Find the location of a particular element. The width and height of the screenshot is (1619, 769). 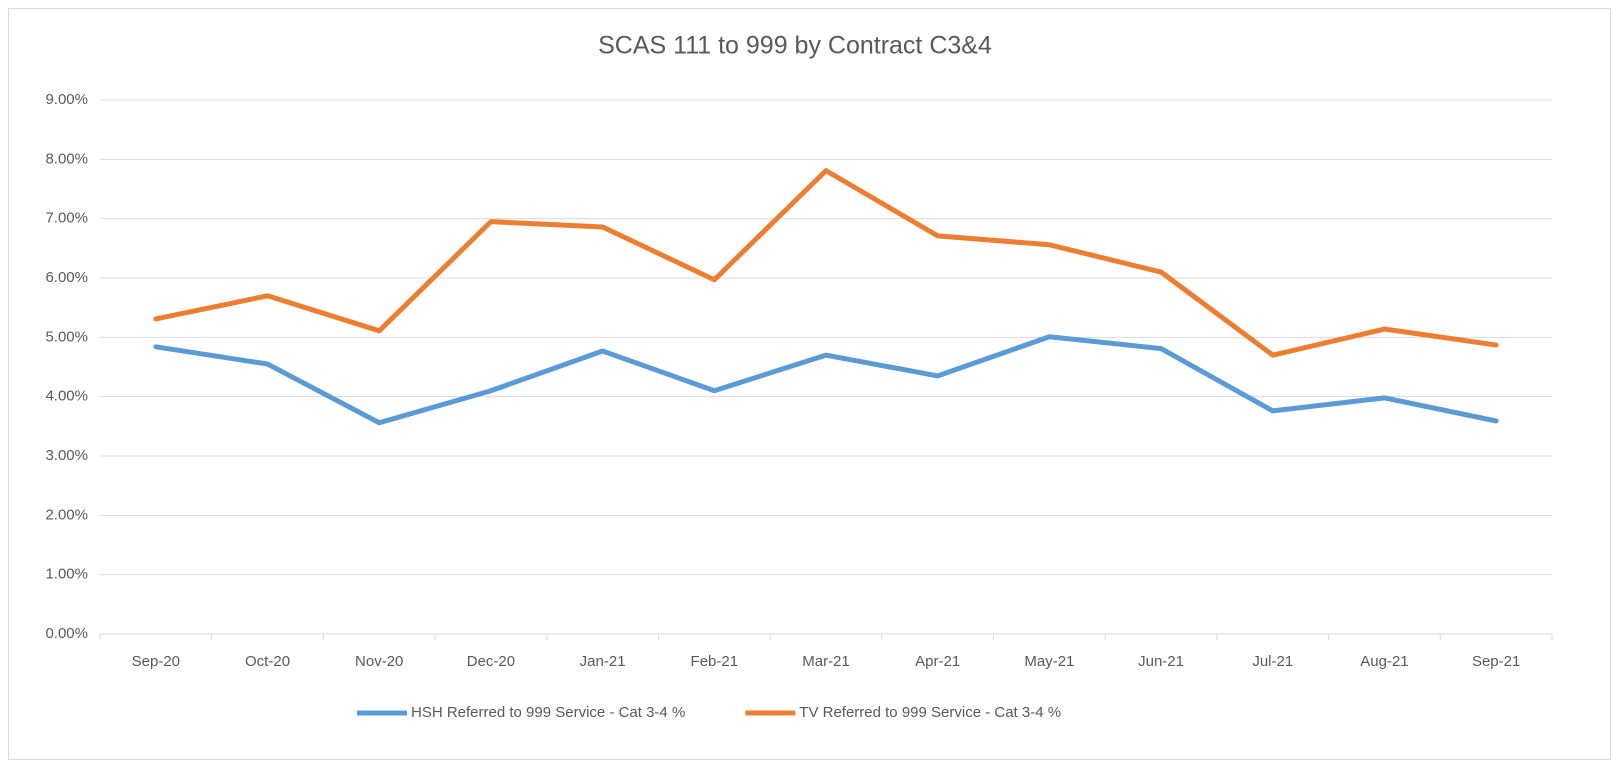

x-tick-label: Jan-21 is located at coordinates (603, 661).